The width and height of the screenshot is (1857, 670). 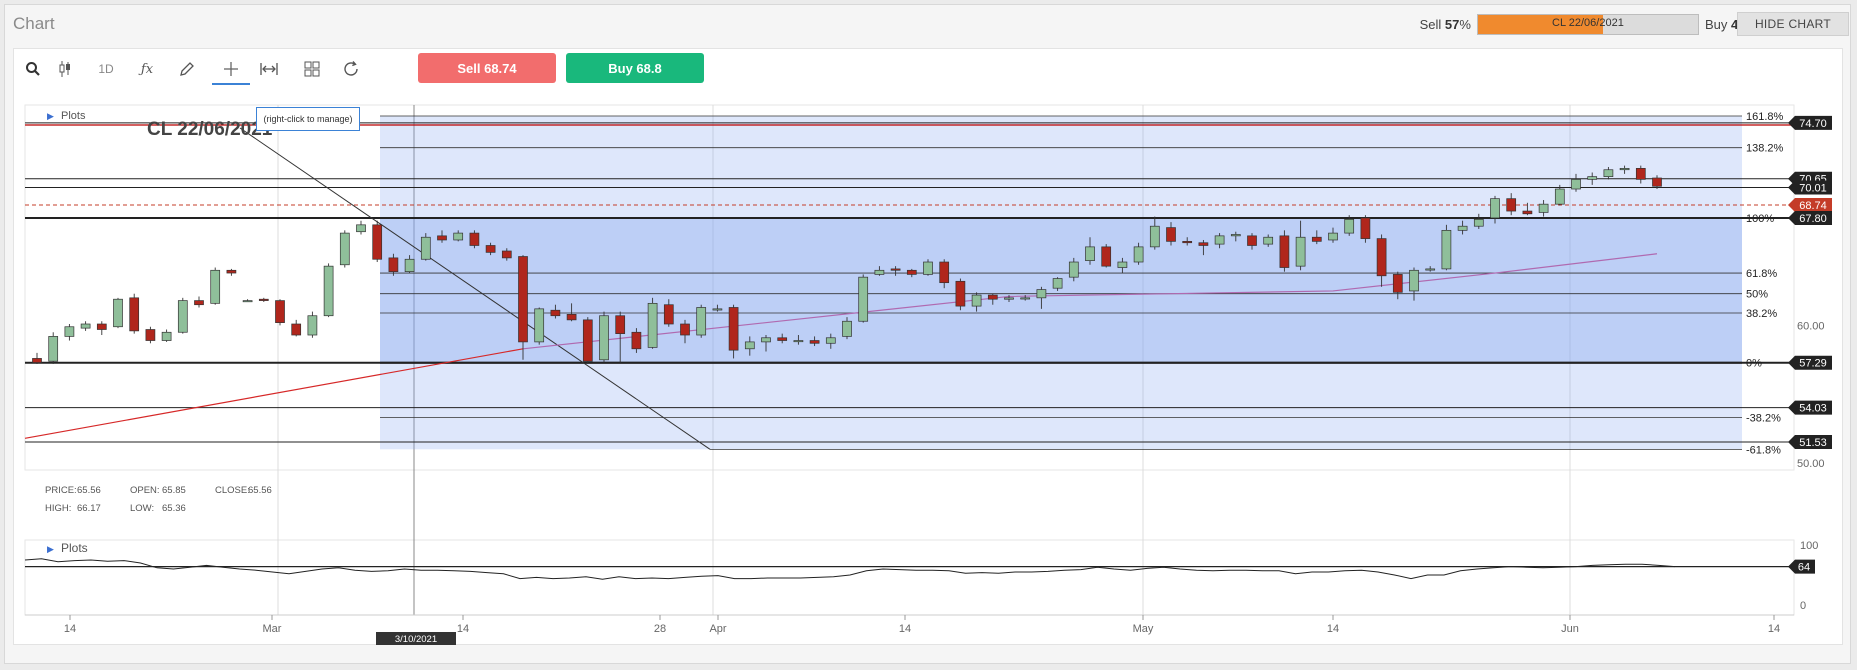 What do you see at coordinates (487, 68) in the screenshot?
I see `sell-button: Sell 68.74` at bounding box center [487, 68].